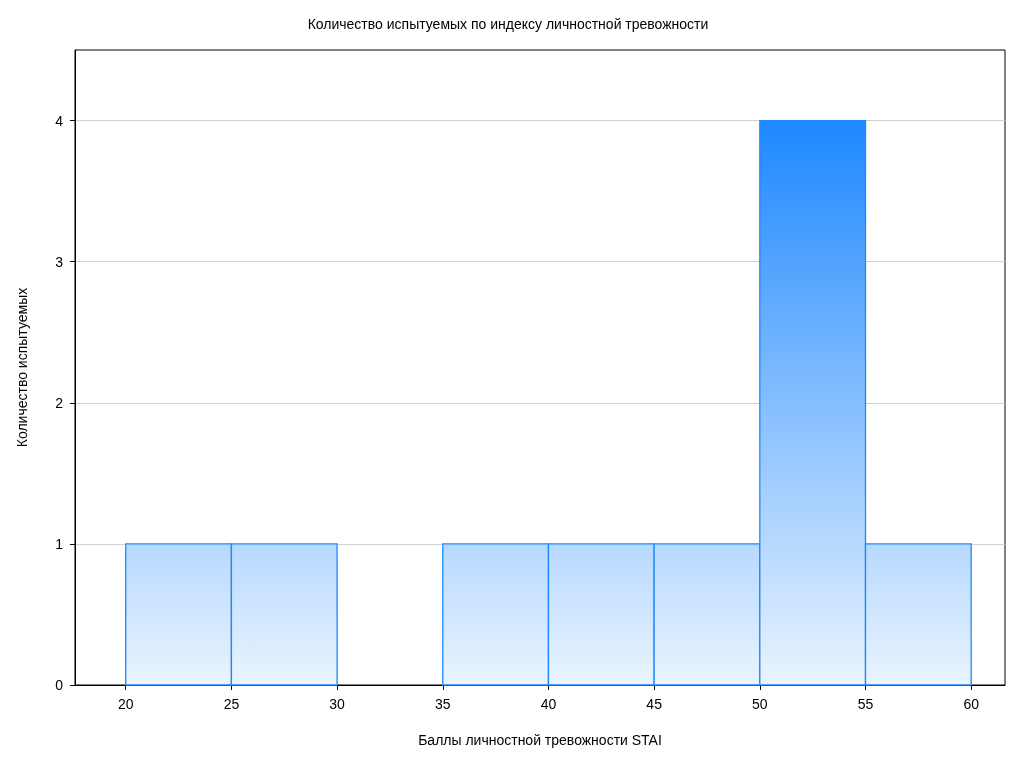  Describe the element at coordinates (337, 704) in the screenshot. I see `x-tick-label: 30` at that location.